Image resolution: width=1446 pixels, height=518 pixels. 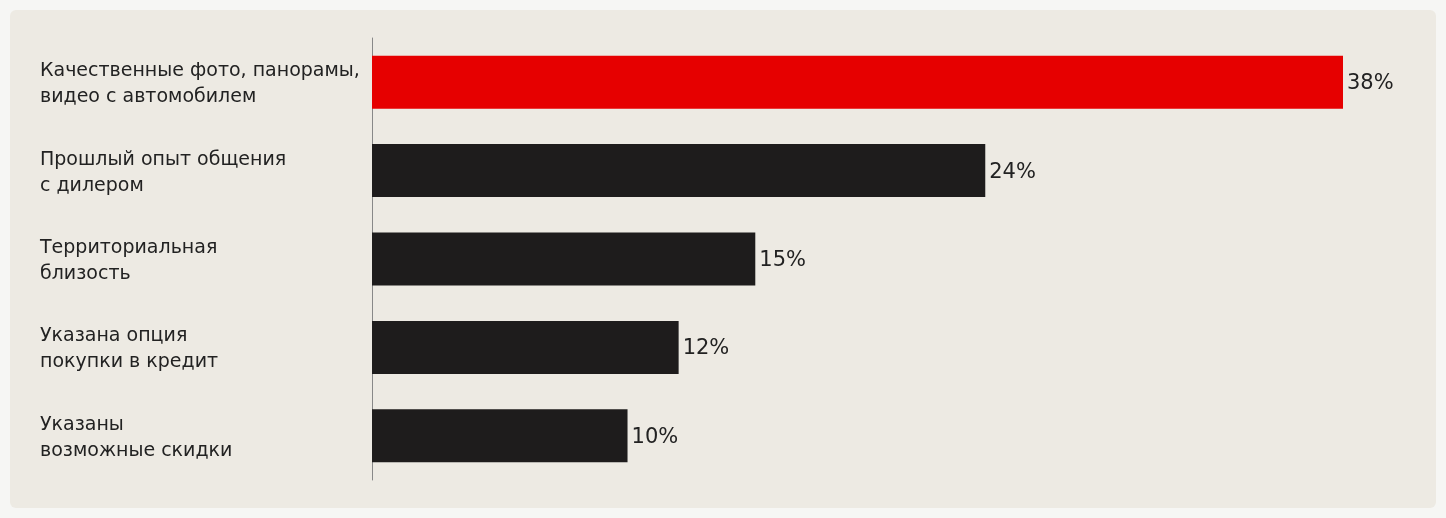 I want to click on y-tick-label: Качественные фото, панорамы, видео с автомобилем, so click(x=200, y=82).